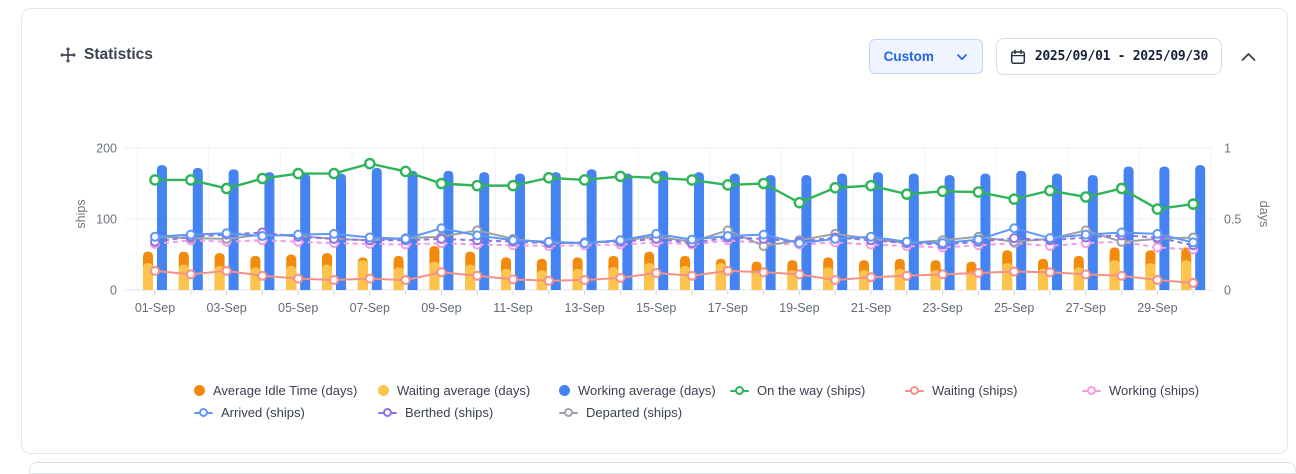 The height and width of the screenshot is (474, 1296). I want to click on legend-item-waiting-ships: Waiting (ships), so click(993, 390).